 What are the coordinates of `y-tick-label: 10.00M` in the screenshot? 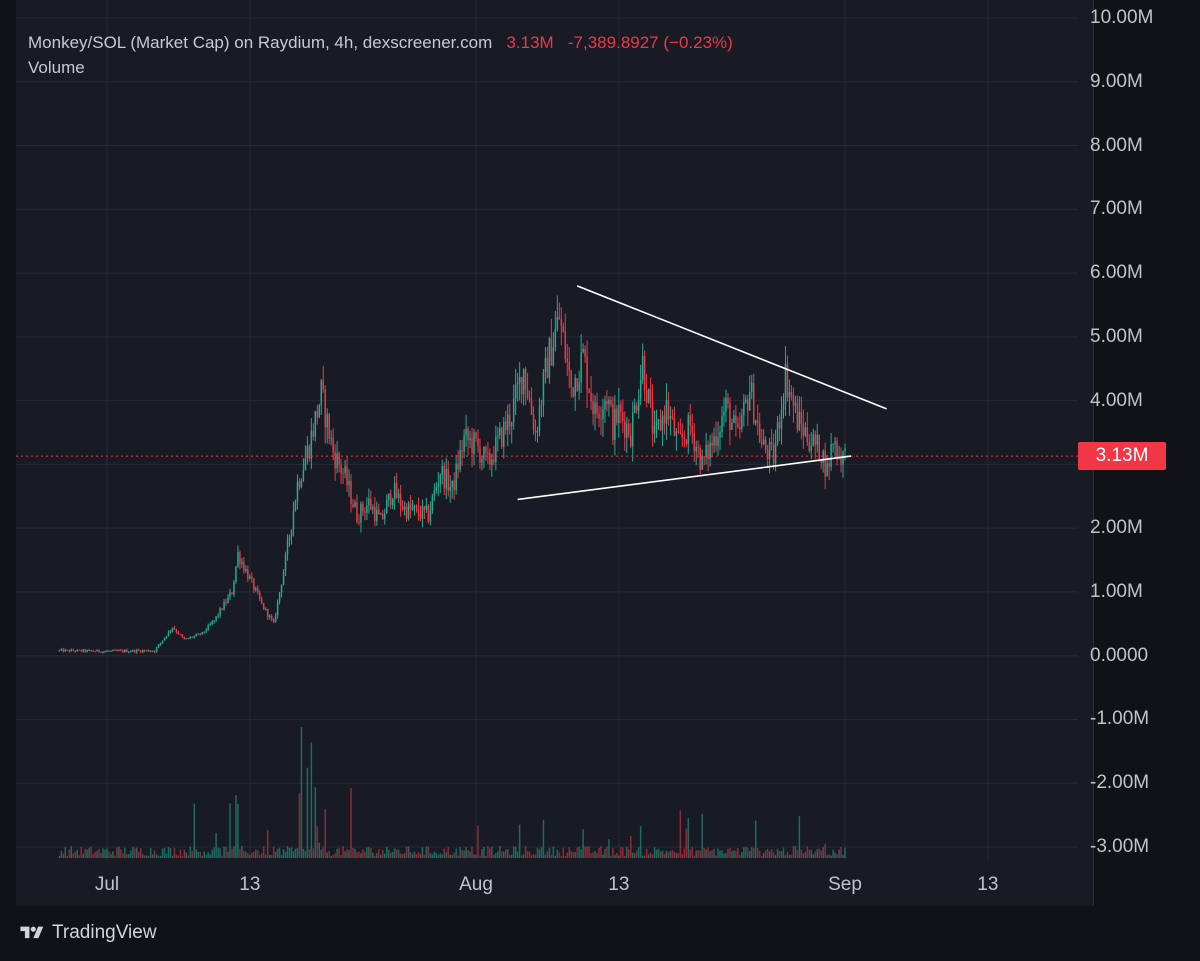 It's located at (1122, 17).